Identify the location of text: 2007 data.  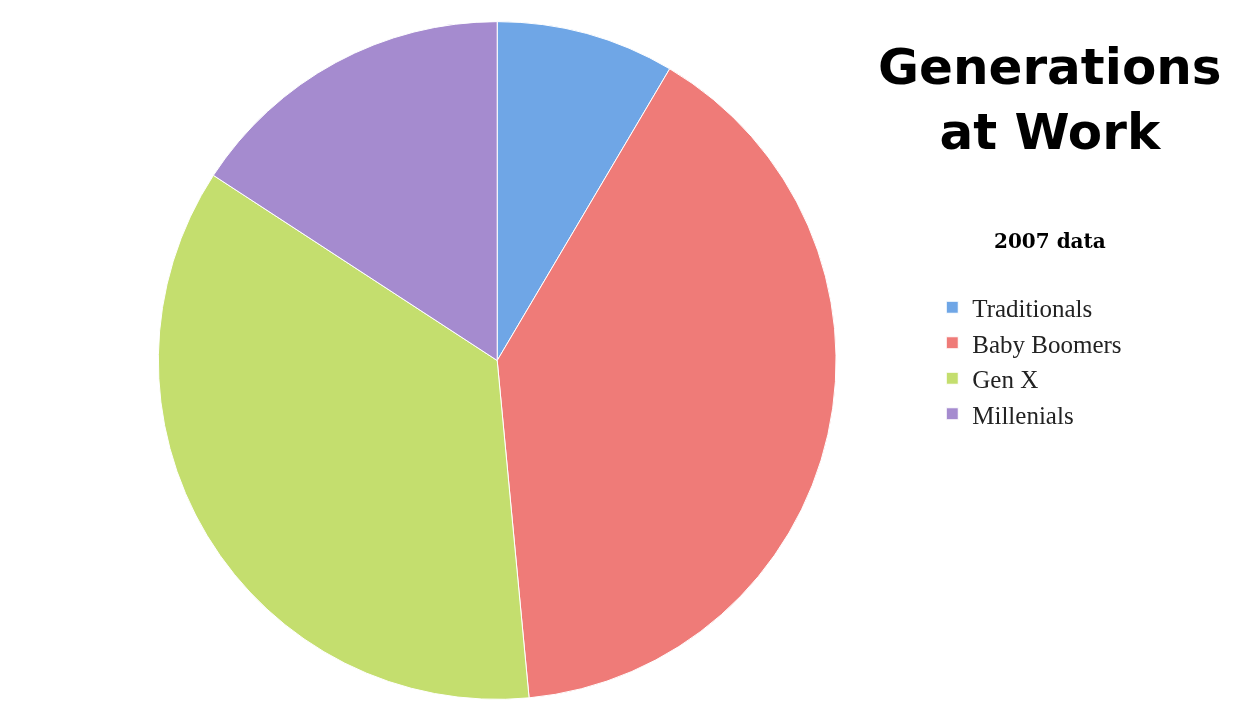
(1050, 241).